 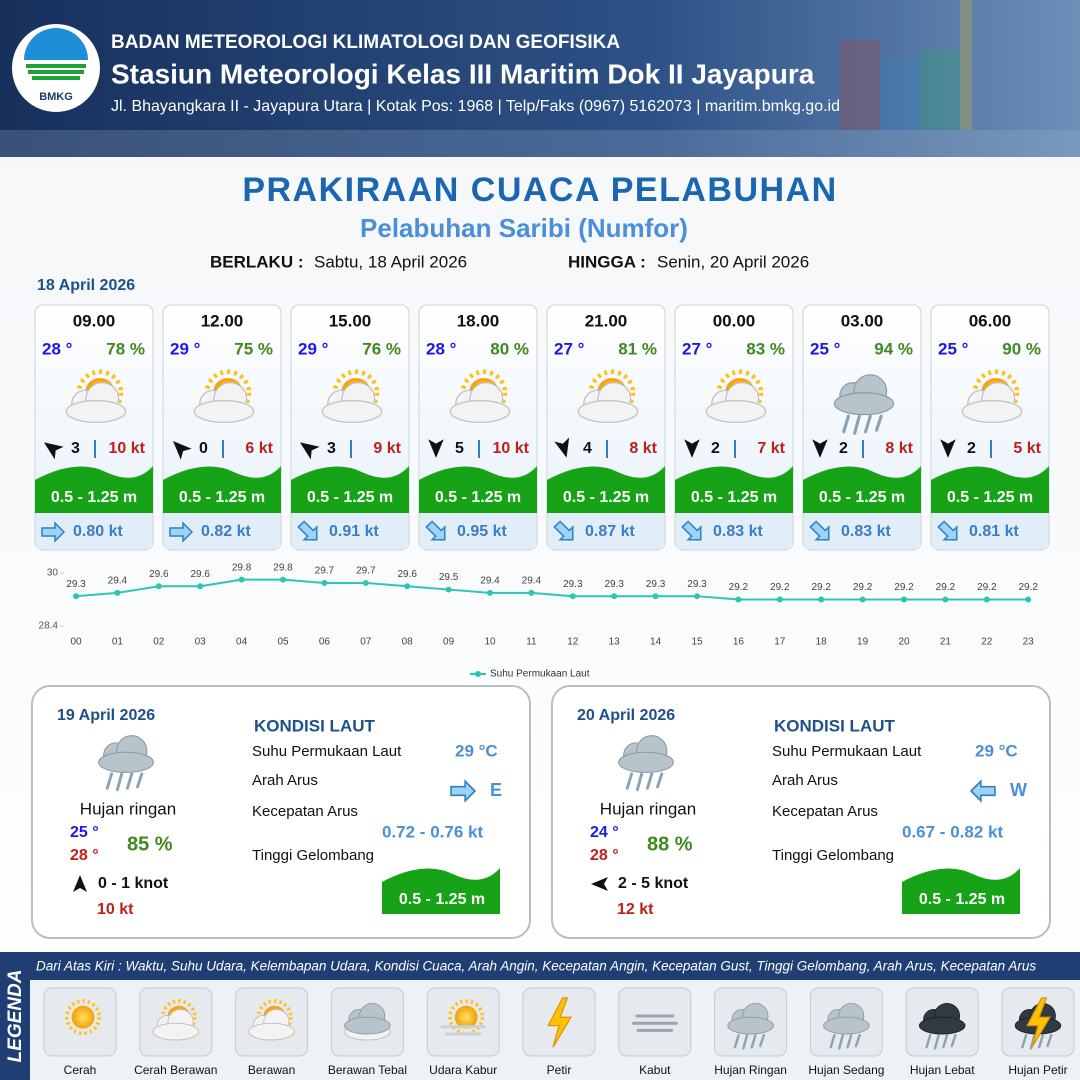 What do you see at coordinates (150, 844) in the screenshot?
I see `day-humidity: 85 %` at bounding box center [150, 844].